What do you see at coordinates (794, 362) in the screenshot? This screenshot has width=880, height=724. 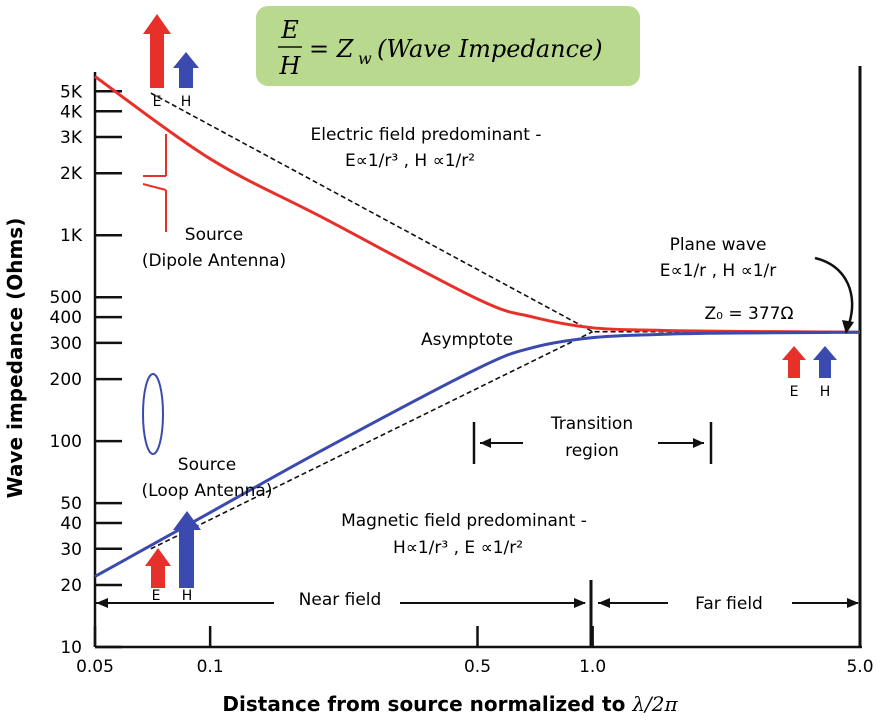 I see `e-field-arrow-far-icon` at bounding box center [794, 362].